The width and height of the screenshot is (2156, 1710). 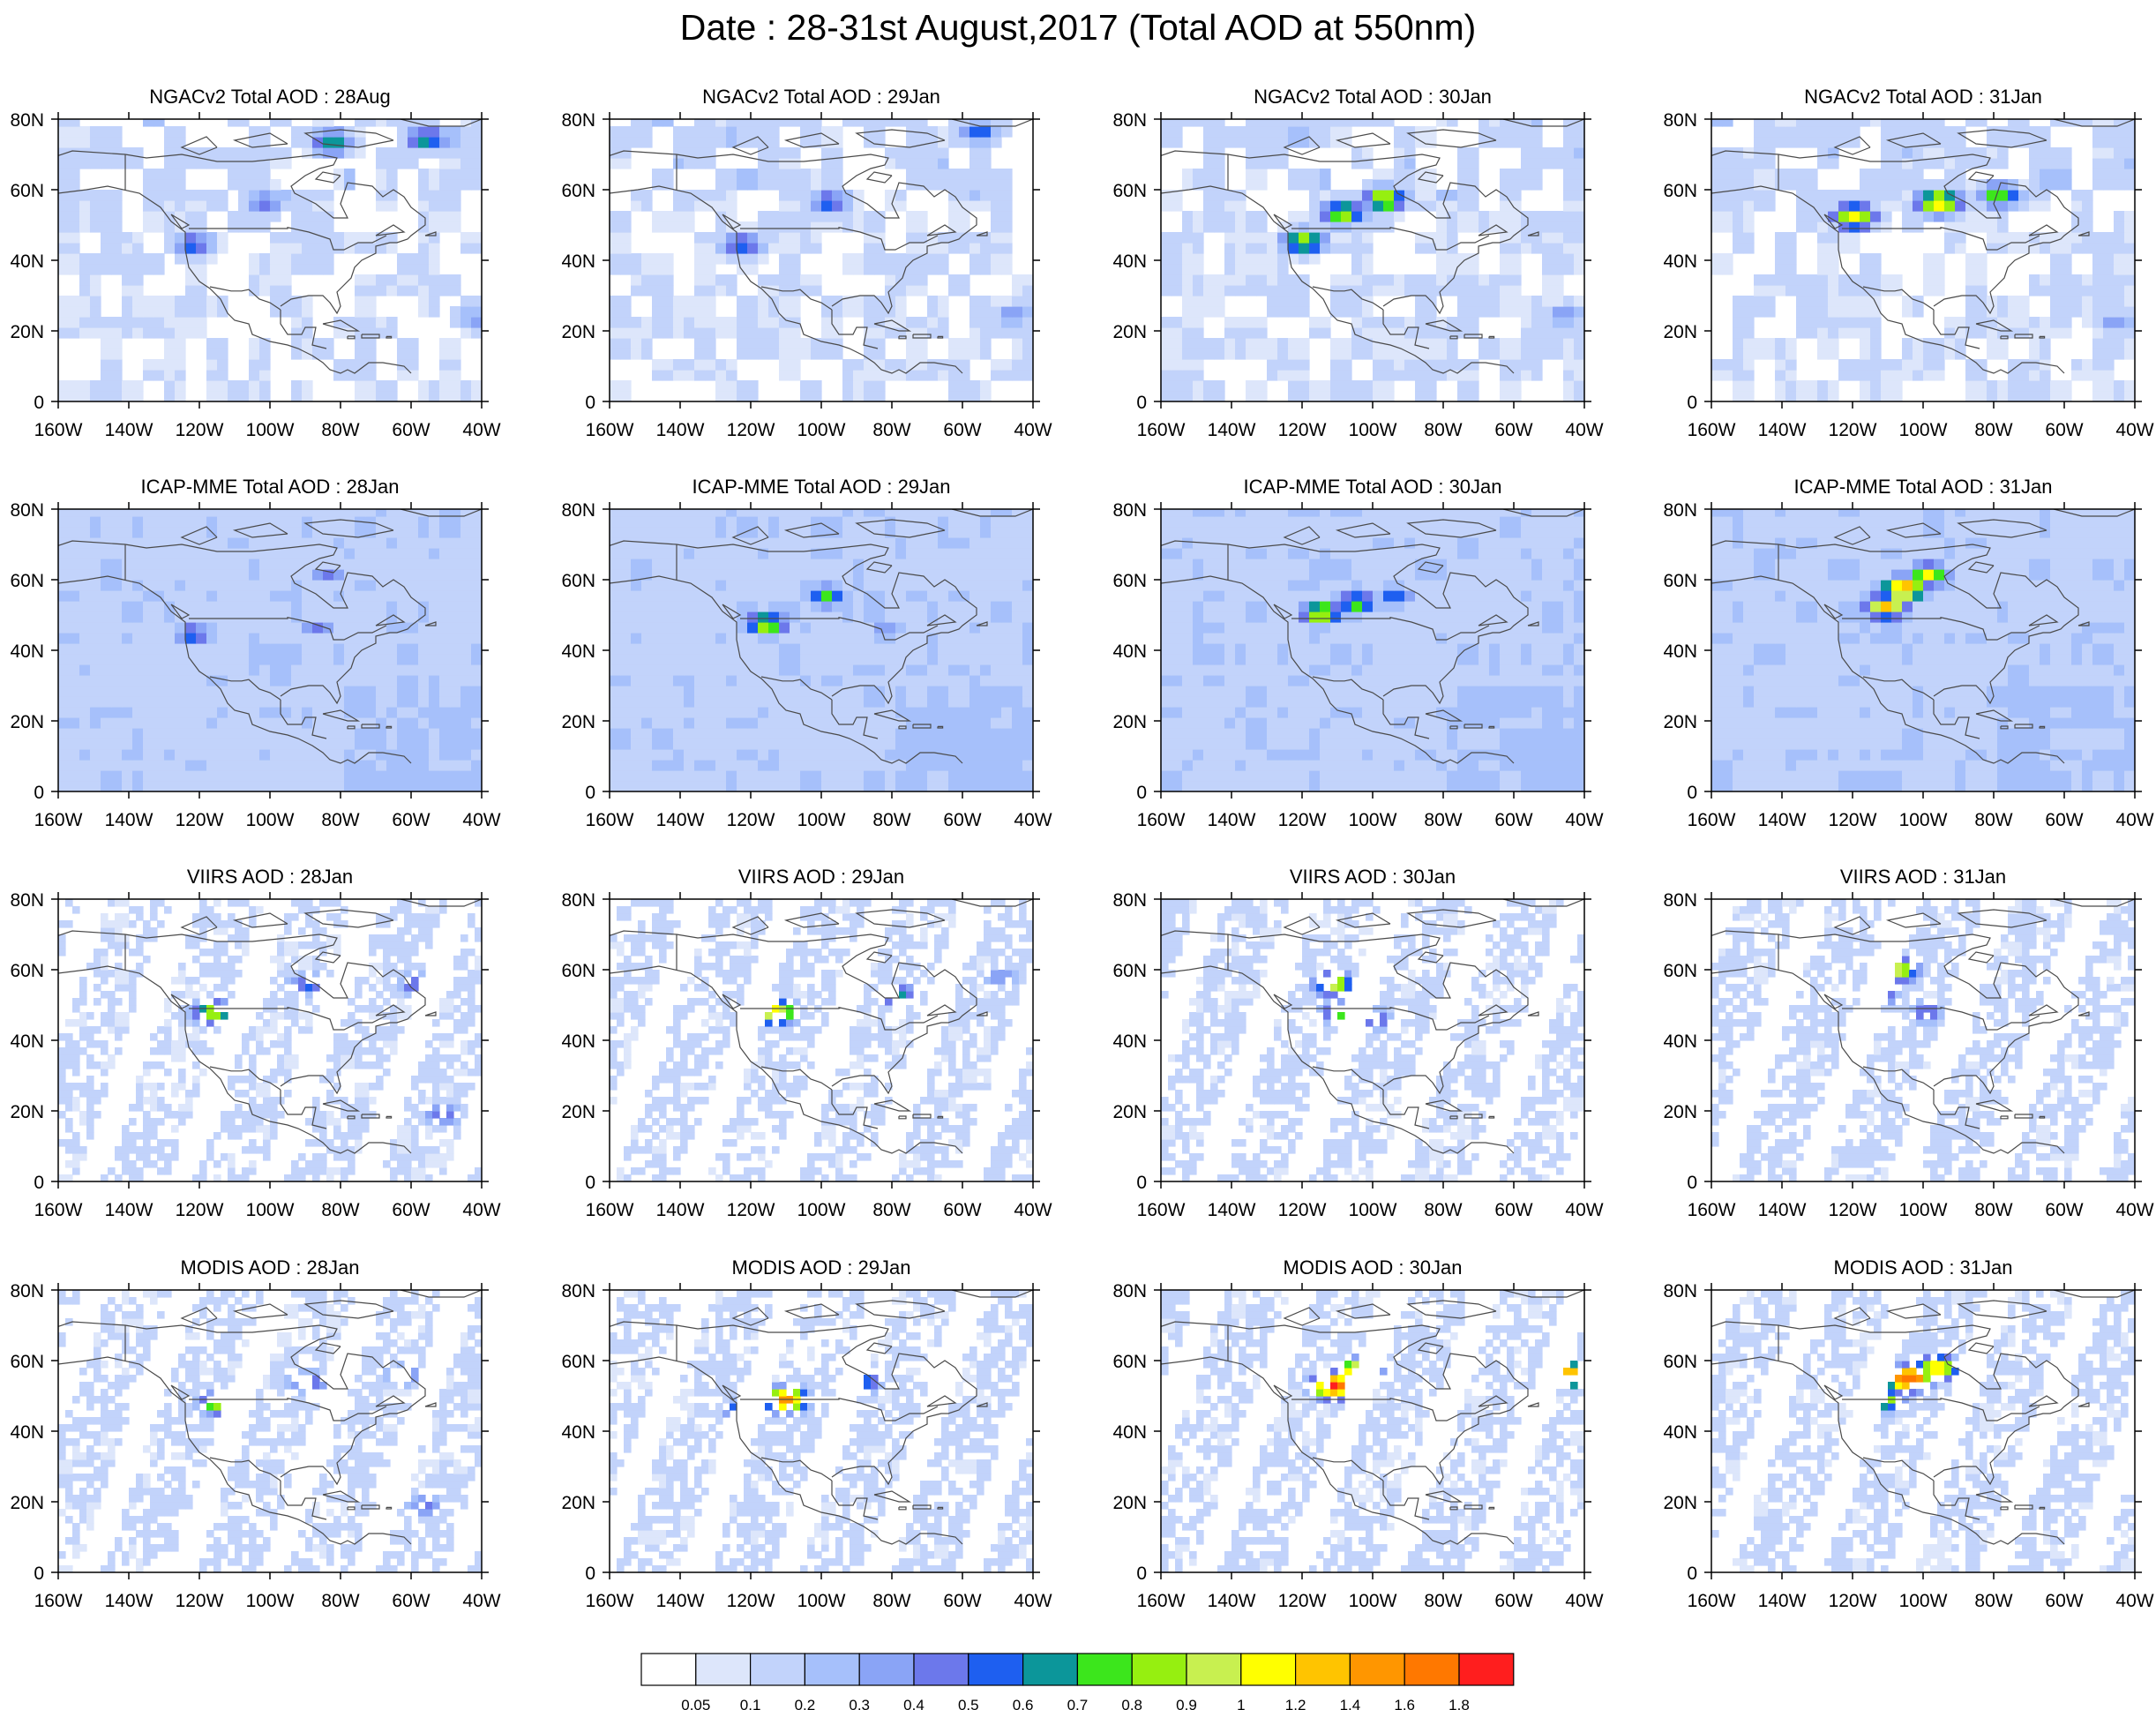 I want to click on x-tick-label: 120W, so click(x=1853, y=820).